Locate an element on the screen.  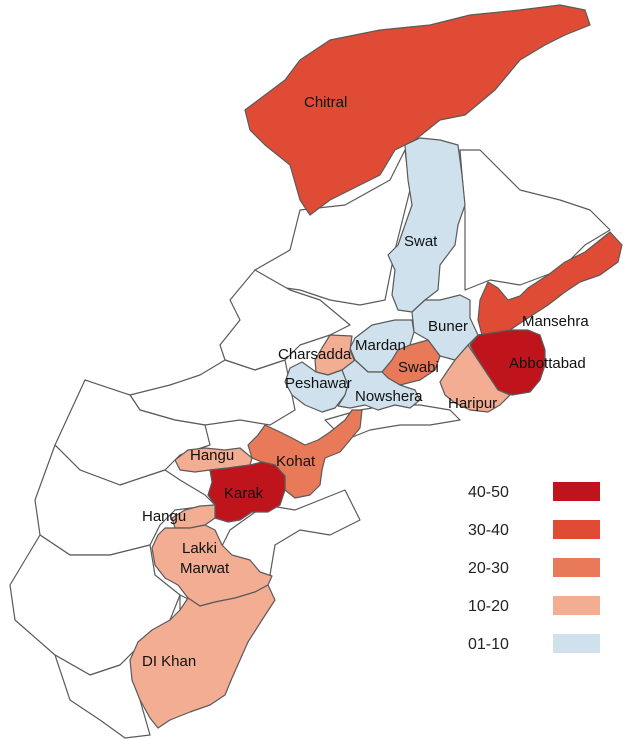
label-marwat: Marwat is located at coordinates (205, 568).